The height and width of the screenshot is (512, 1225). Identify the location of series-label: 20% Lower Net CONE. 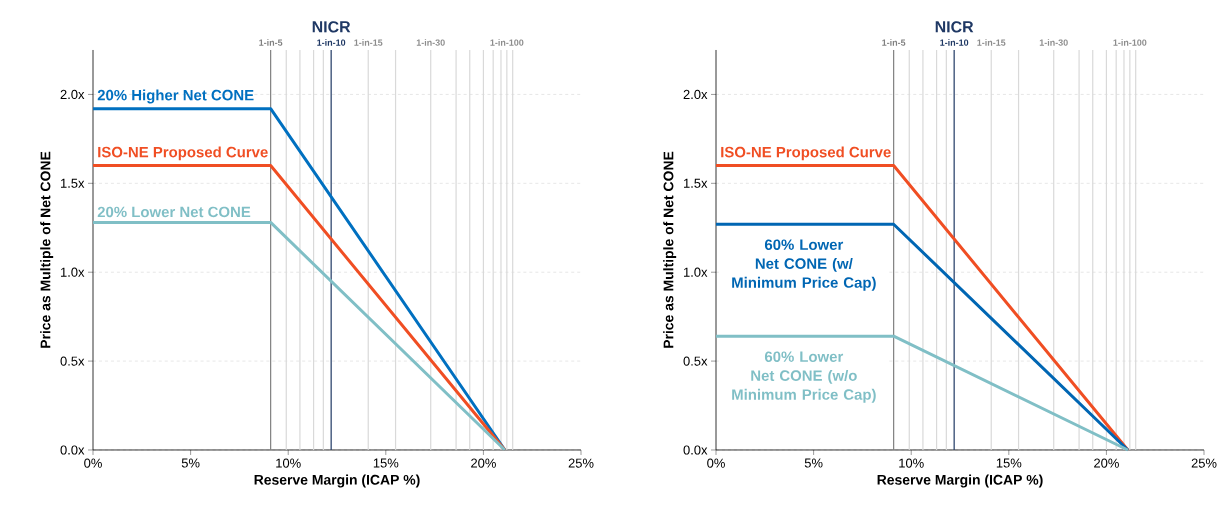
(174, 212).